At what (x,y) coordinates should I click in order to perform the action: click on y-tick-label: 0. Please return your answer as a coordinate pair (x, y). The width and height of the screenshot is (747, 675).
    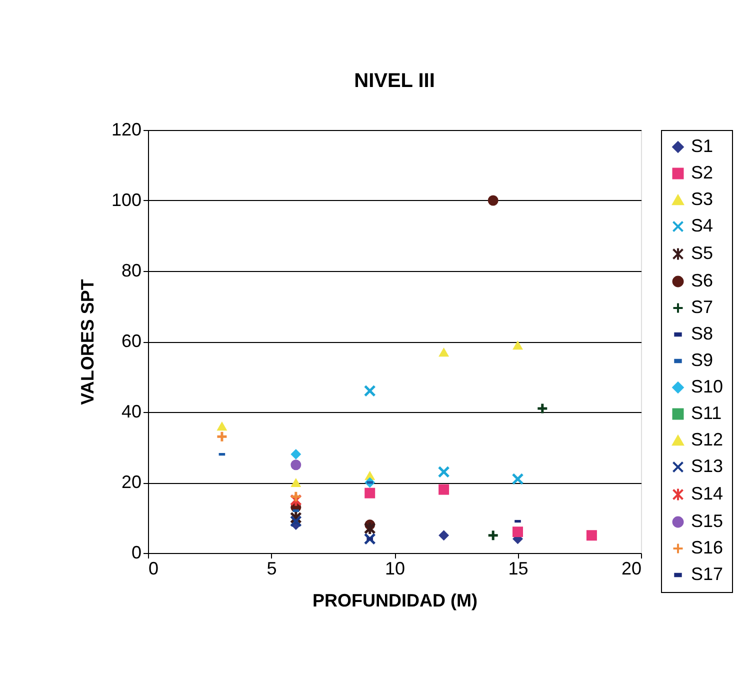
    Looking at the image, I should click on (136, 552).